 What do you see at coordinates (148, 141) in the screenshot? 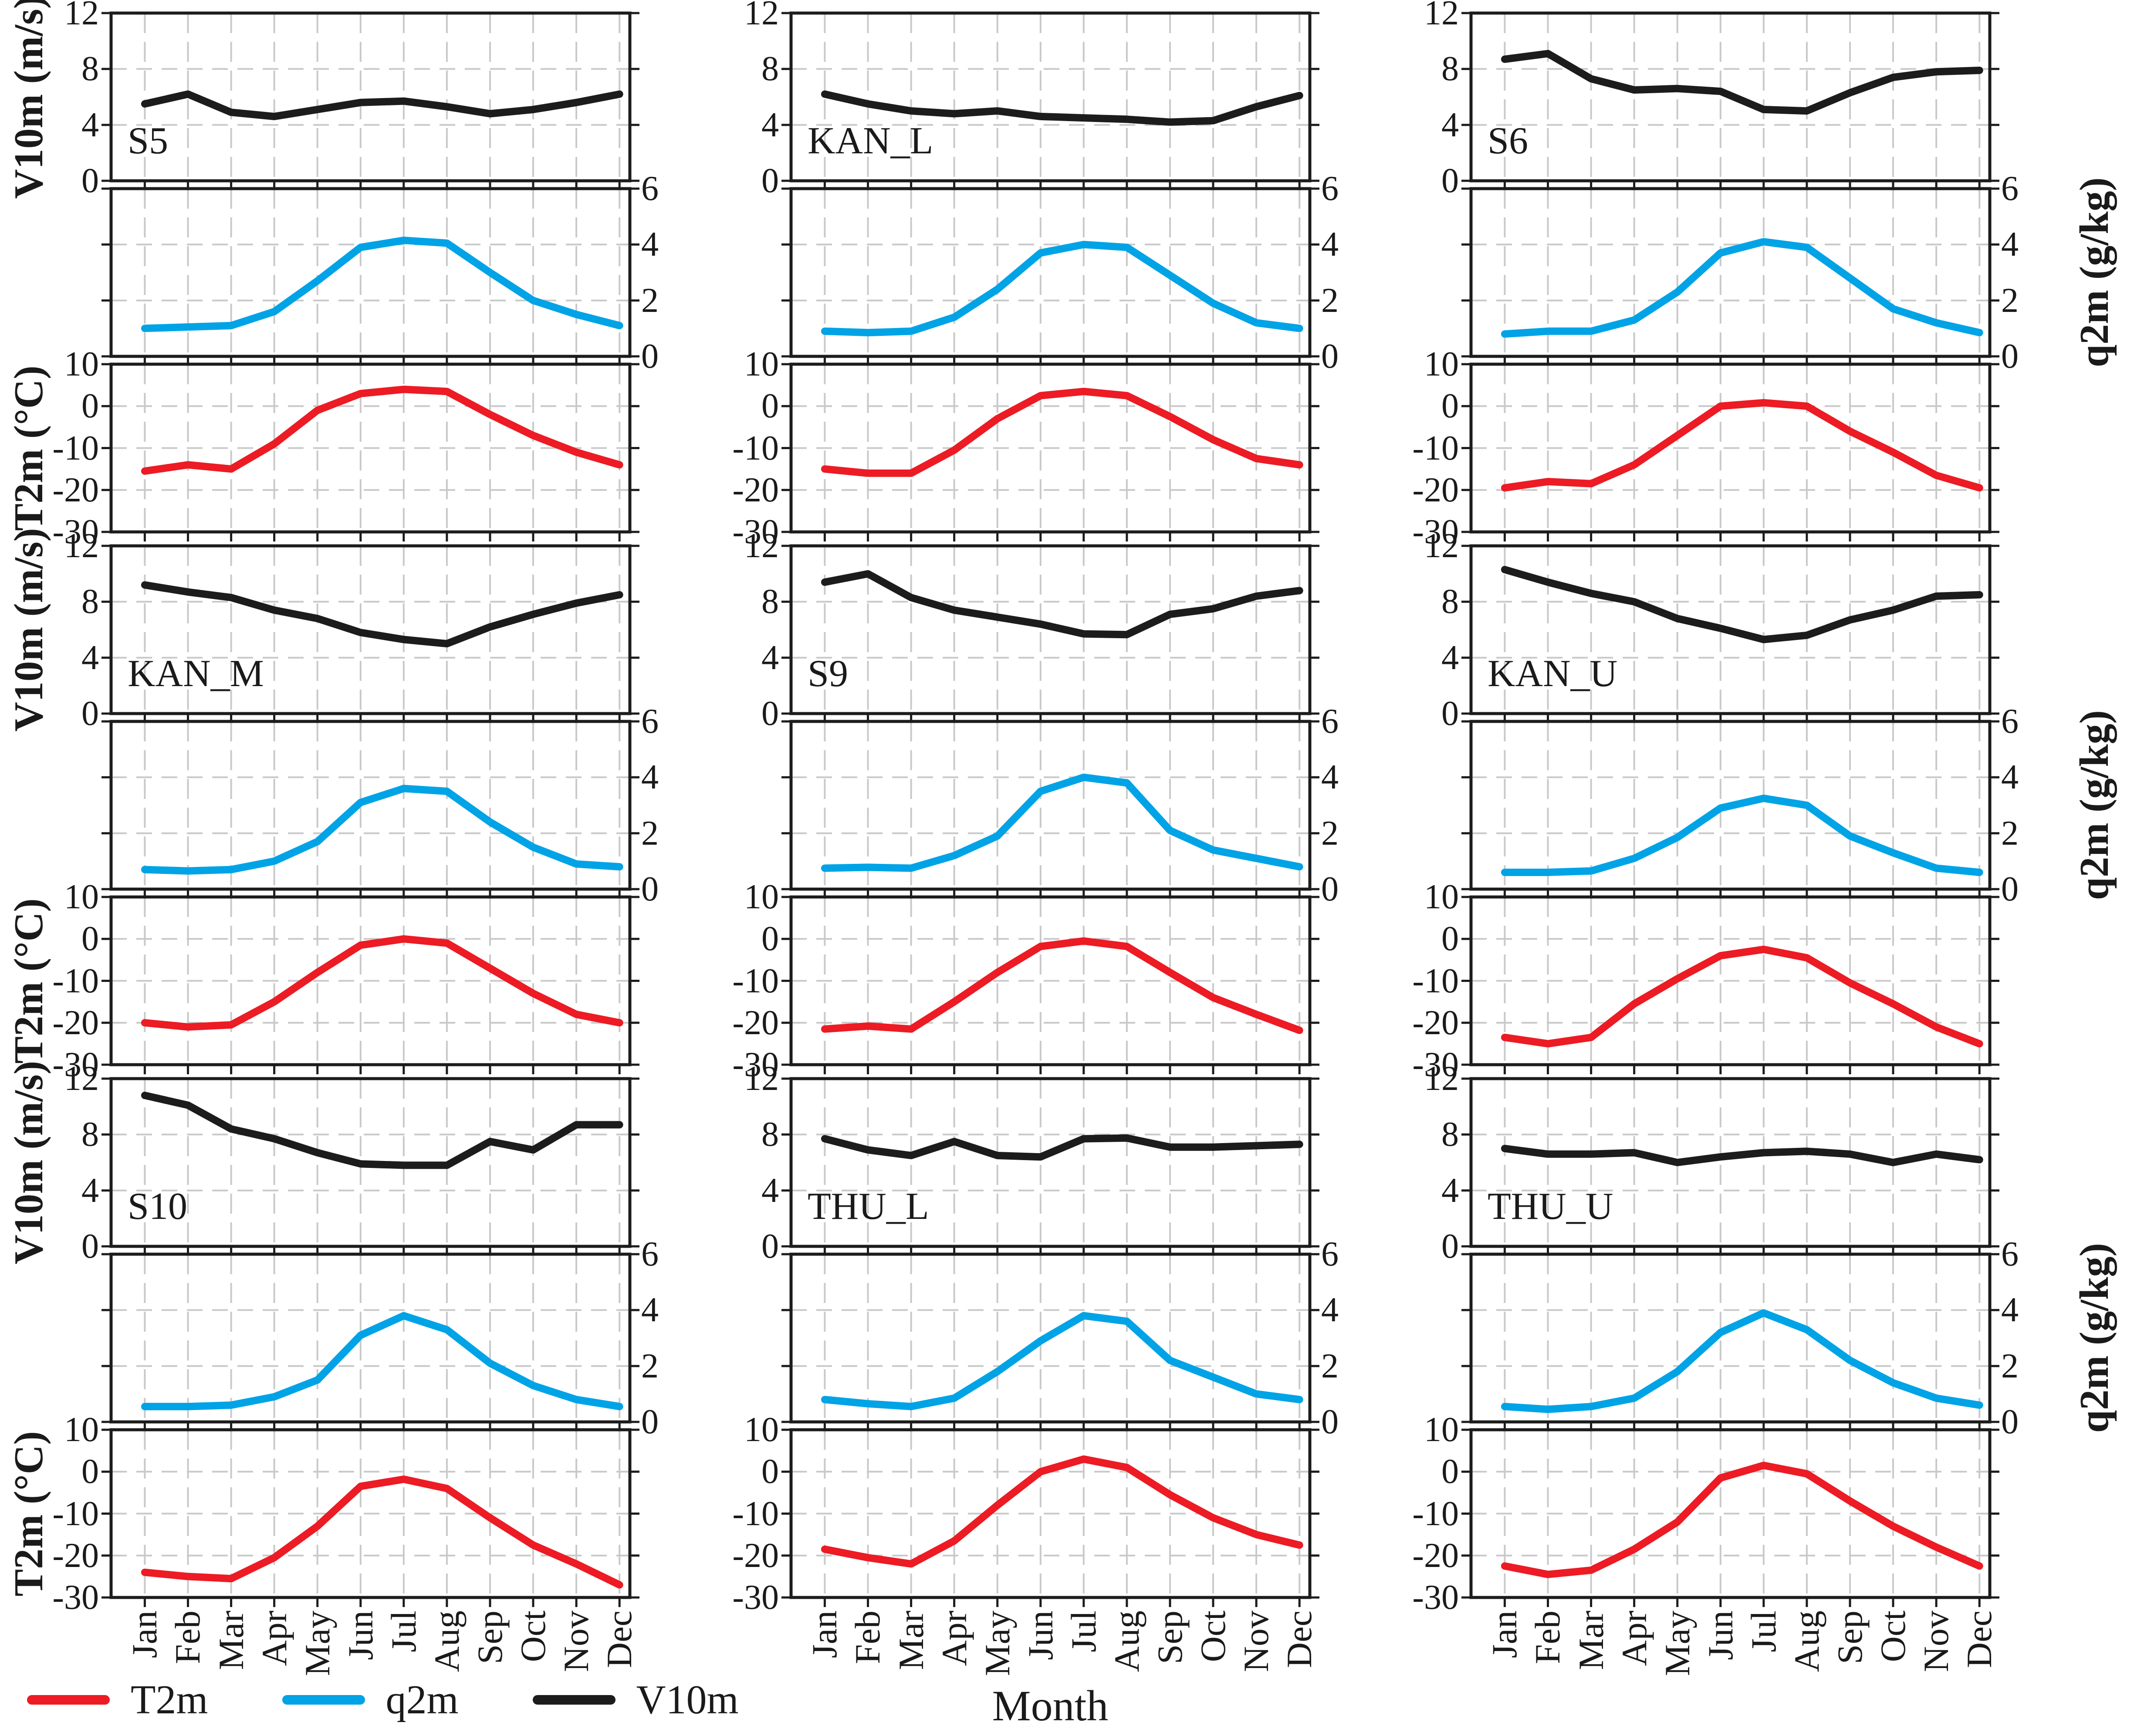
I see `station-label: S5` at bounding box center [148, 141].